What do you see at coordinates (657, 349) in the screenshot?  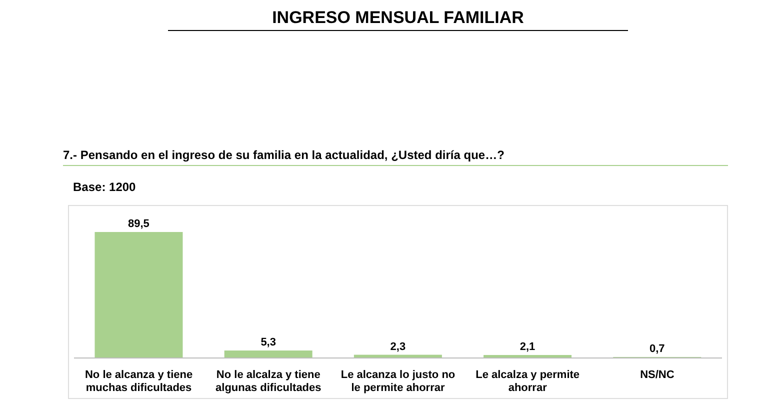 I see `data-label: 0,7` at bounding box center [657, 349].